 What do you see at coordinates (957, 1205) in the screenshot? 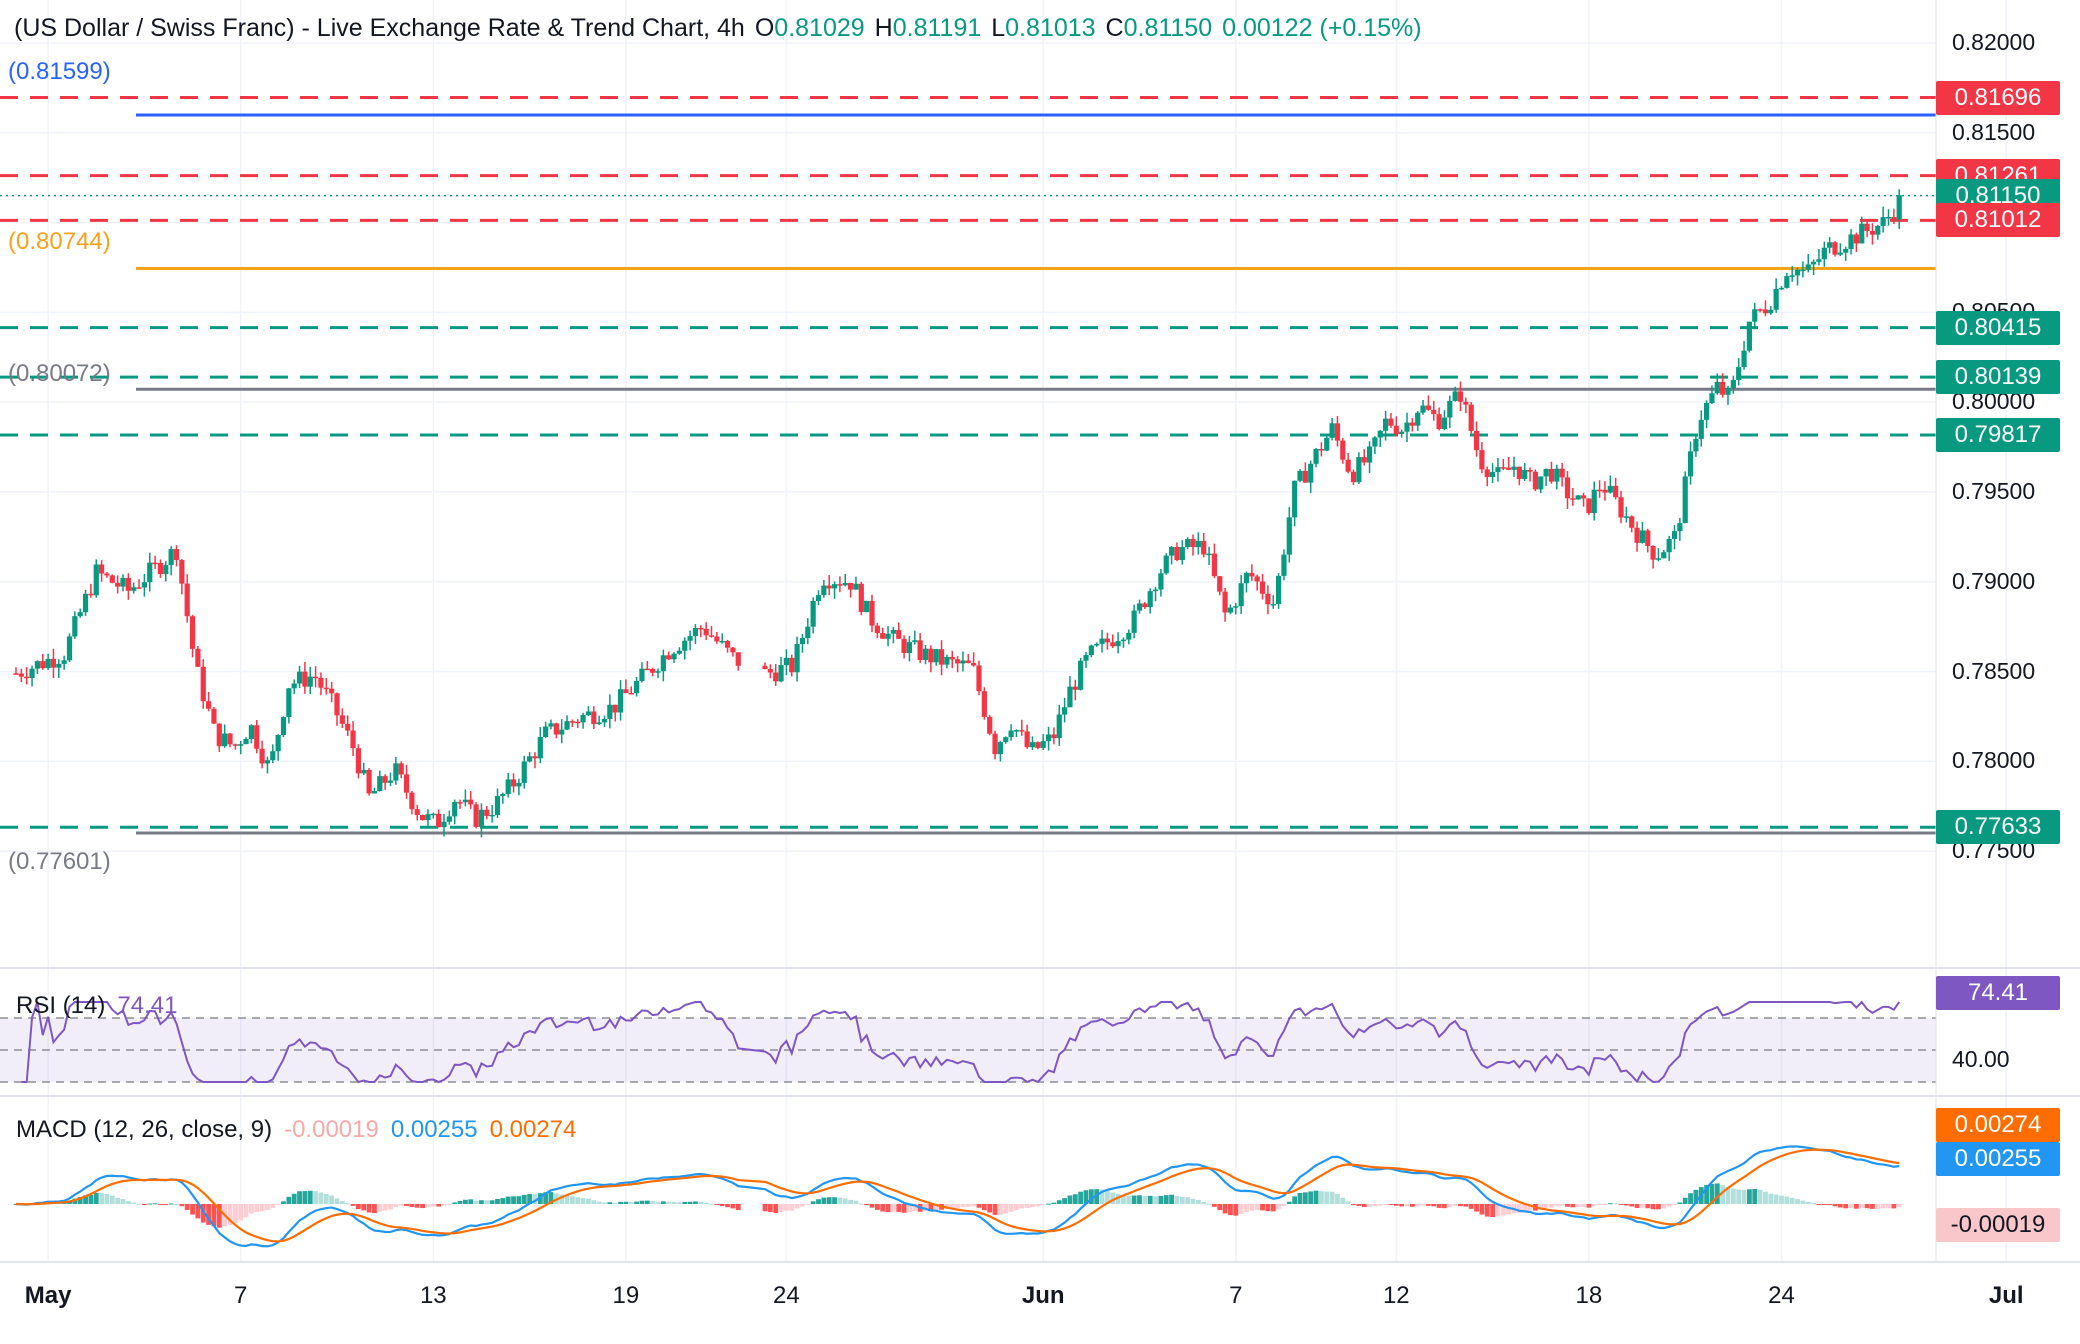
I see `macd-histogram` at bounding box center [957, 1205].